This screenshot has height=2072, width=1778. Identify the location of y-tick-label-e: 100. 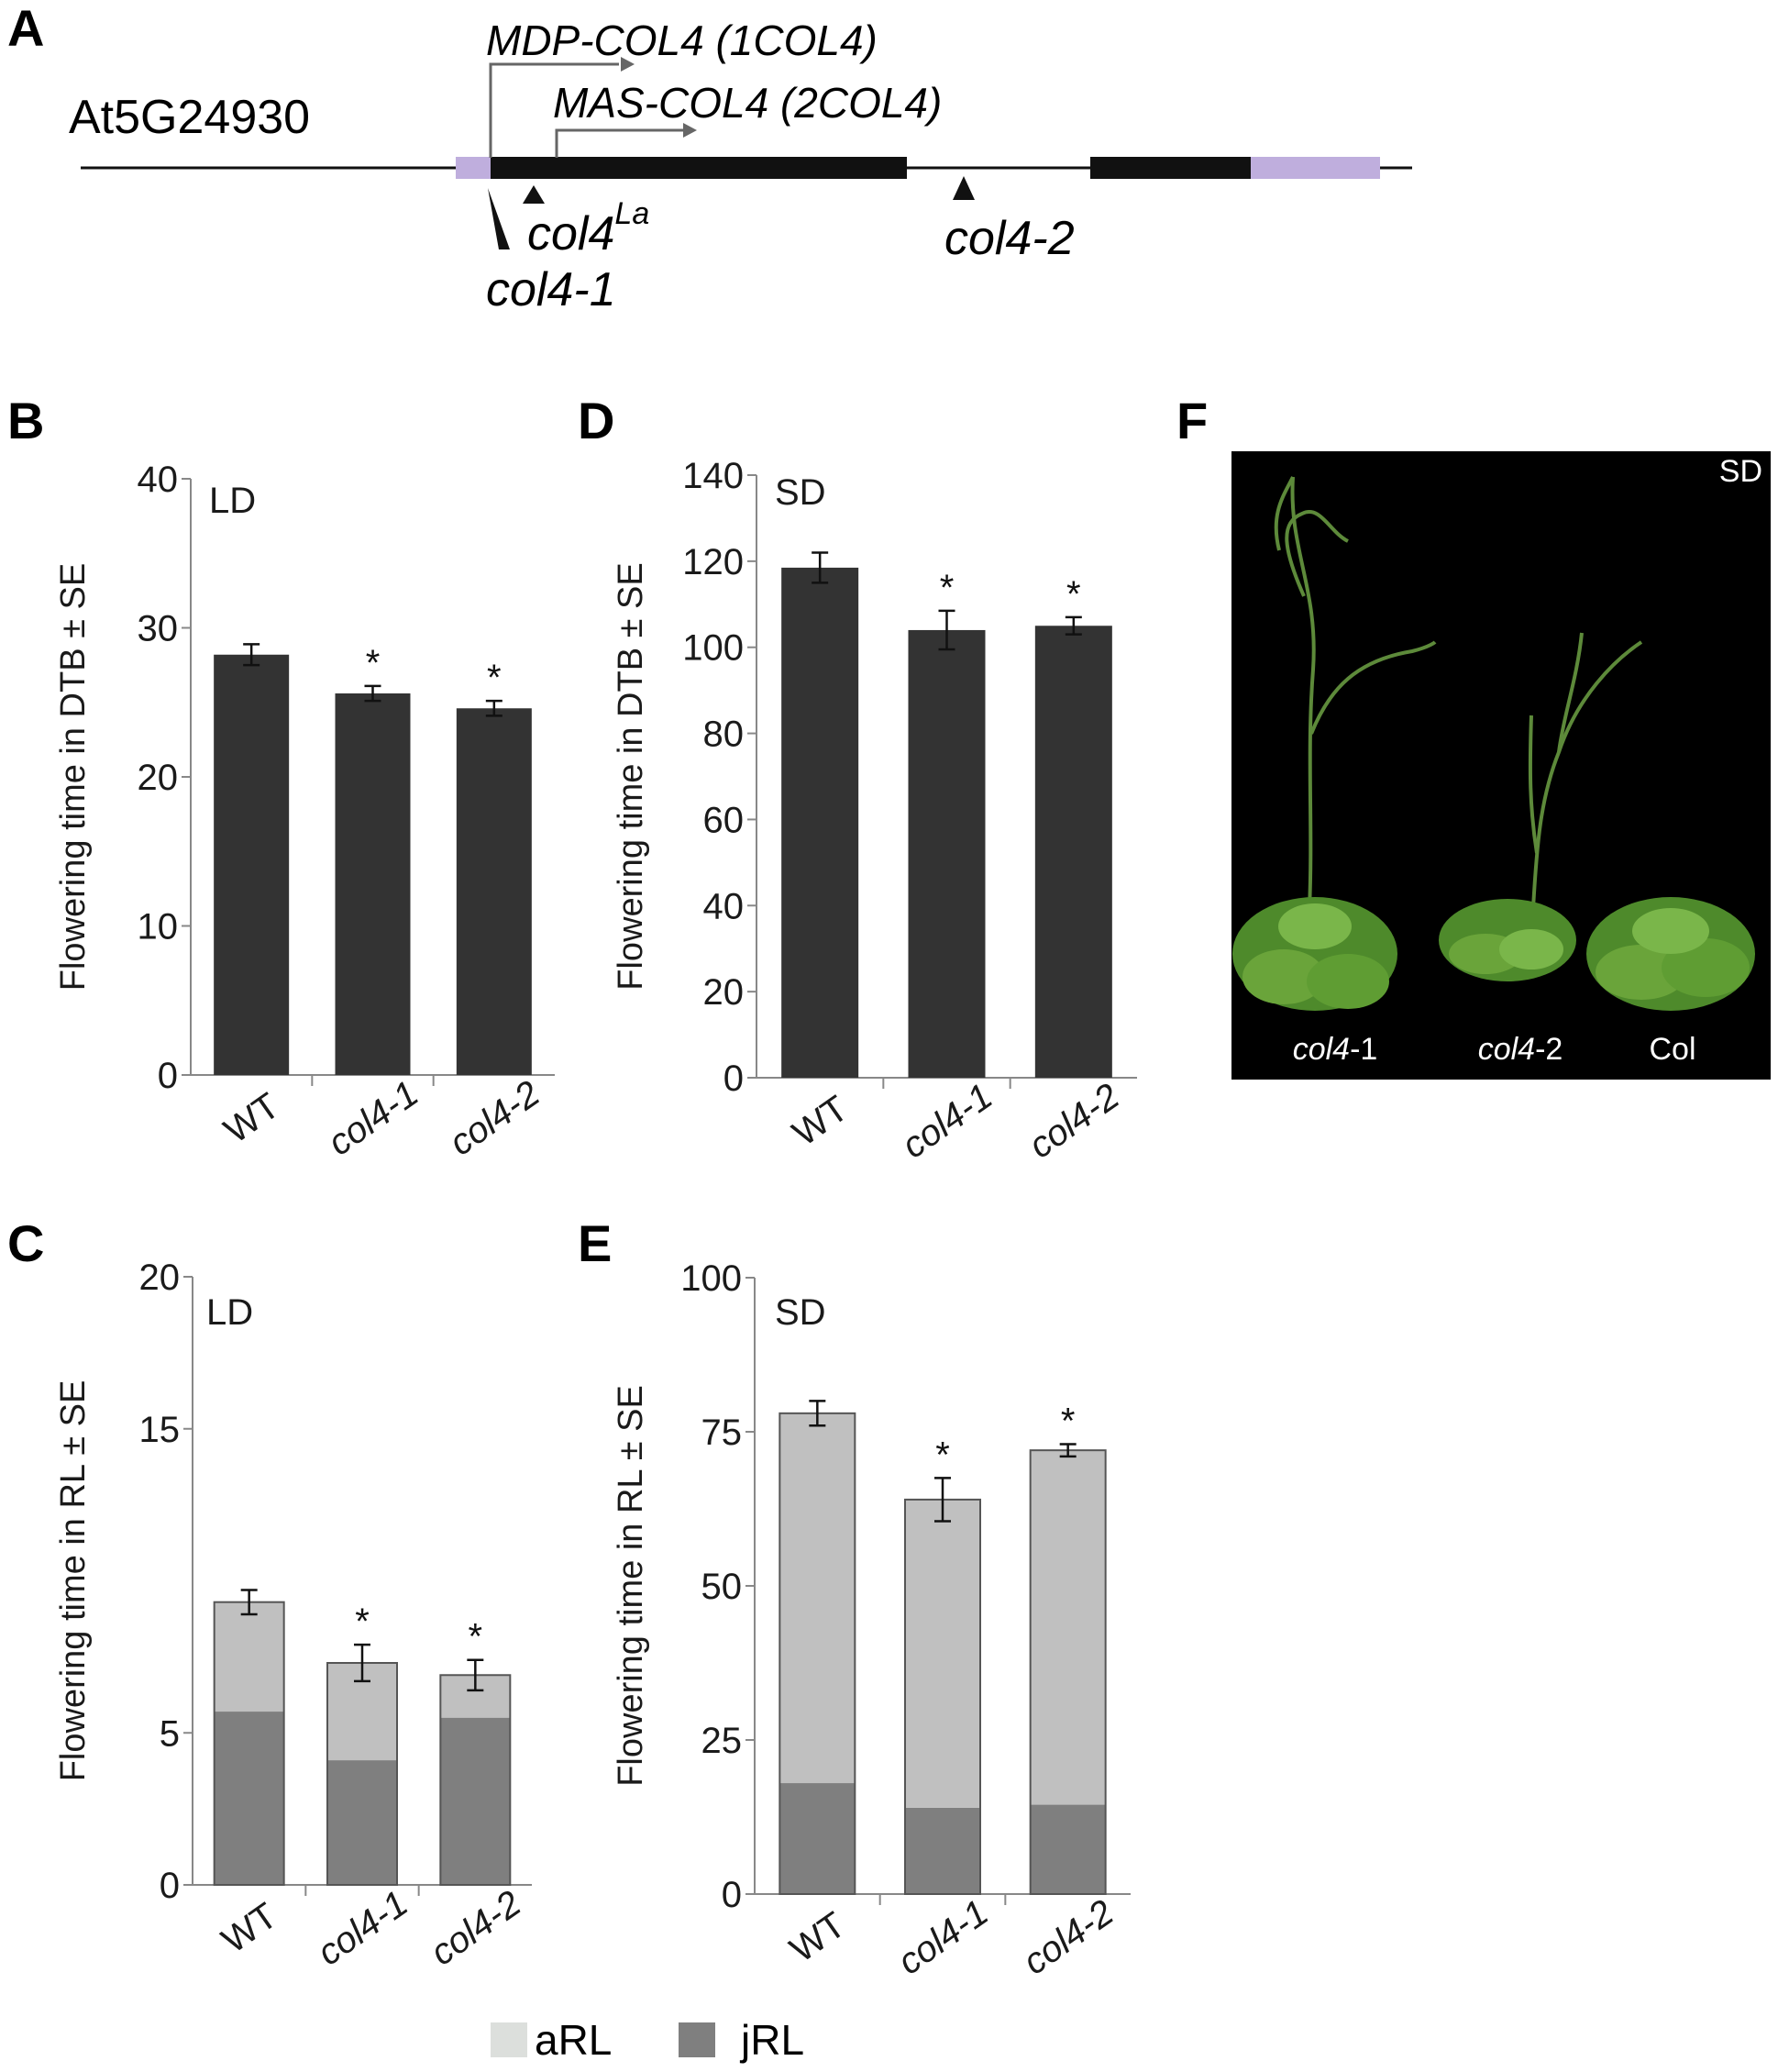
(711, 1278).